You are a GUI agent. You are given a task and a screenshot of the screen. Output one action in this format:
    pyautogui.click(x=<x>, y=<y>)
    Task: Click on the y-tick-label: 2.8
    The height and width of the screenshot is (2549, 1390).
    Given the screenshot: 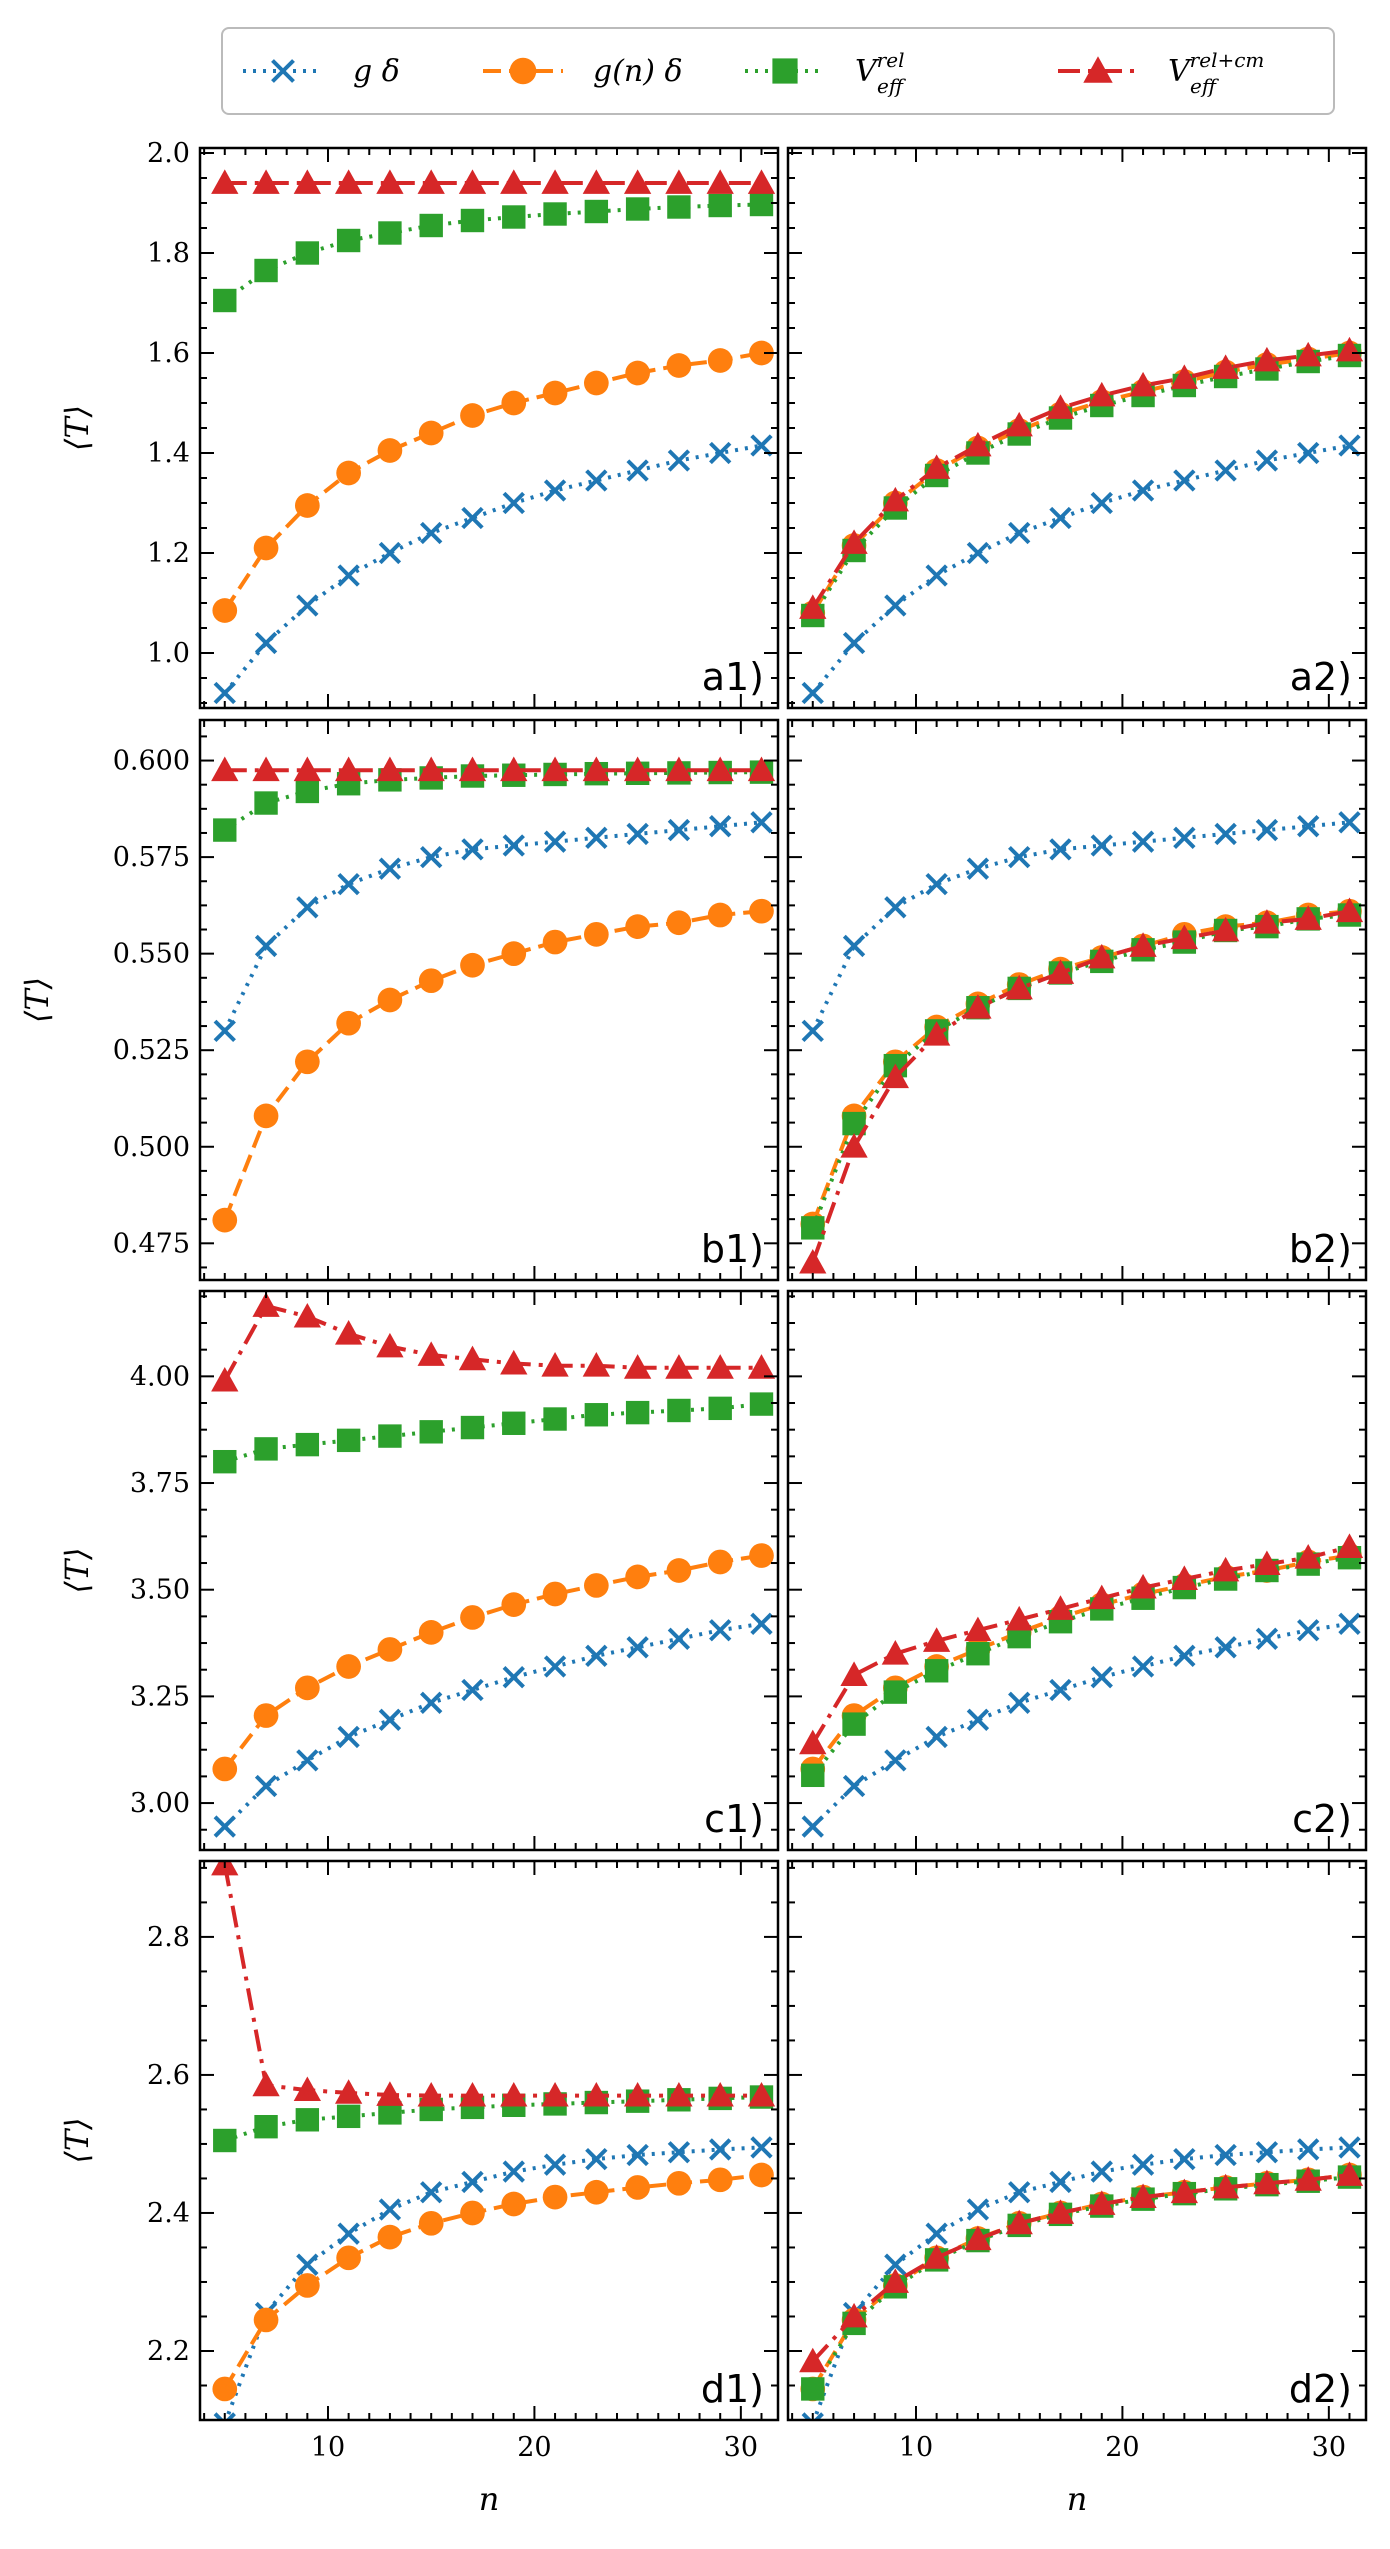 What is the action you would take?
    pyautogui.click(x=168, y=1937)
    